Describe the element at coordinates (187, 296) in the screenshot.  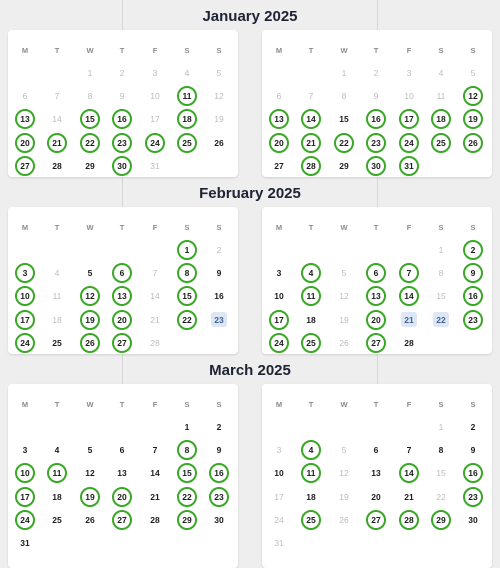
I see `day-selected: 15` at that location.